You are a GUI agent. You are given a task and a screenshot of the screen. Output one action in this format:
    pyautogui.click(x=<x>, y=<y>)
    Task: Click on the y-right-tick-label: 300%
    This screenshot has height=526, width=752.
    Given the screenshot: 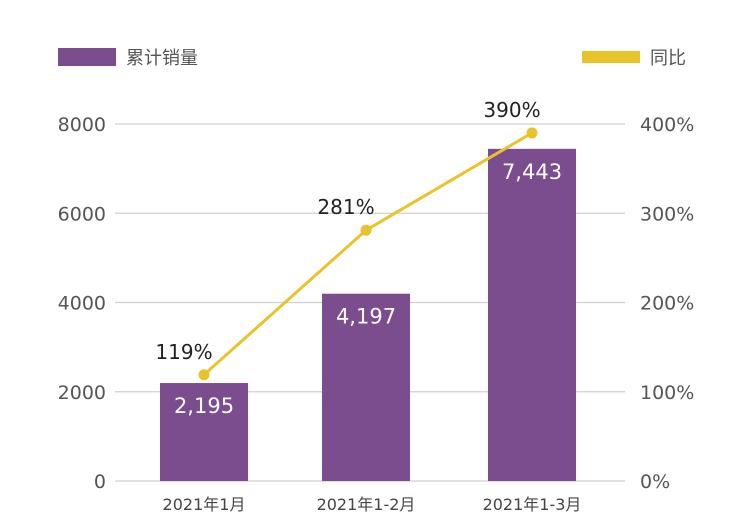 What is the action you would take?
    pyautogui.click(x=667, y=214)
    